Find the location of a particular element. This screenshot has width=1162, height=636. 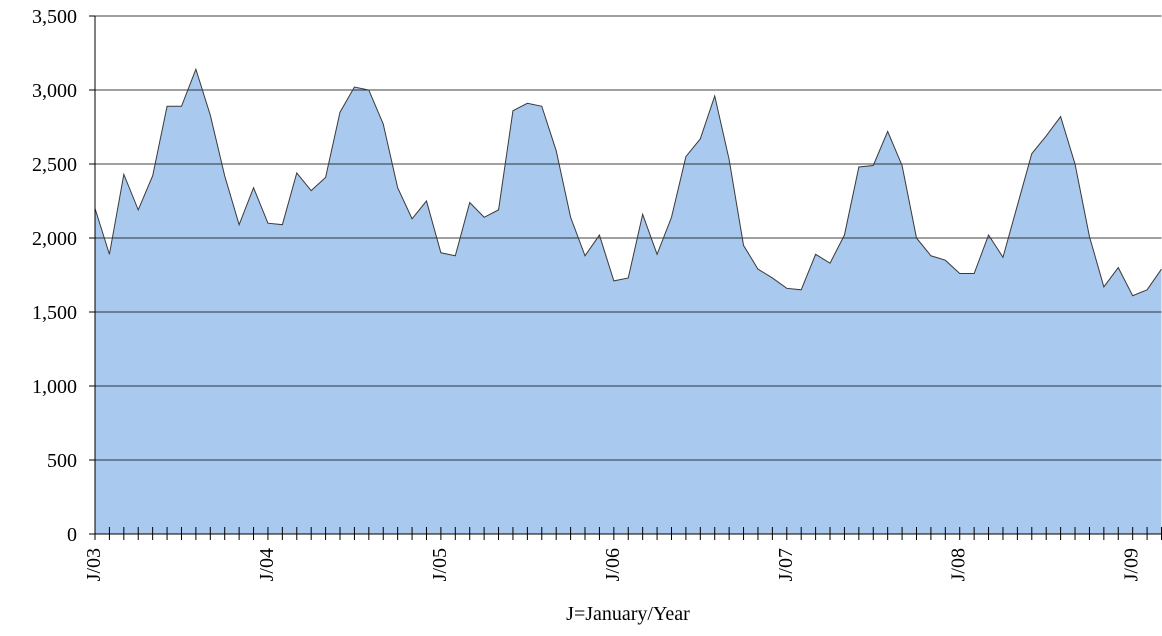

y-tick-label: 1,000 is located at coordinates (54, 387).